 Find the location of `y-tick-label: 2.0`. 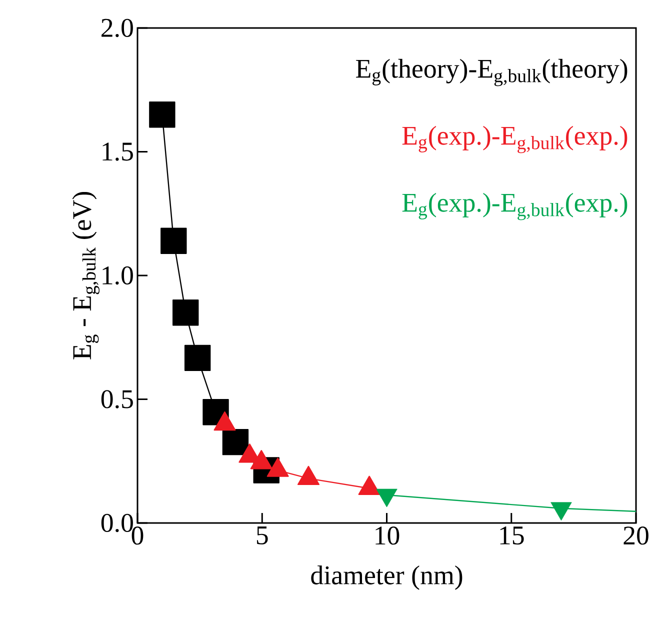

y-tick-label: 2.0 is located at coordinates (117, 28).